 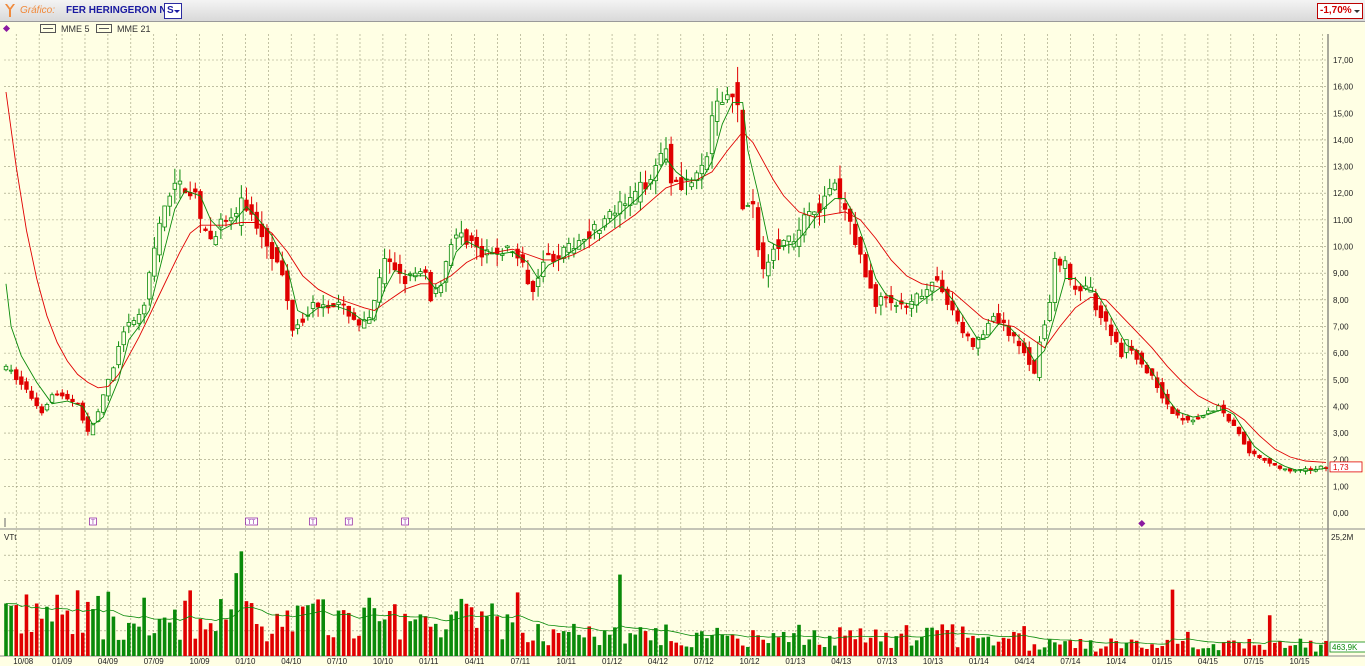 I want to click on chart-label: Gráfico:, so click(x=38, y=10).